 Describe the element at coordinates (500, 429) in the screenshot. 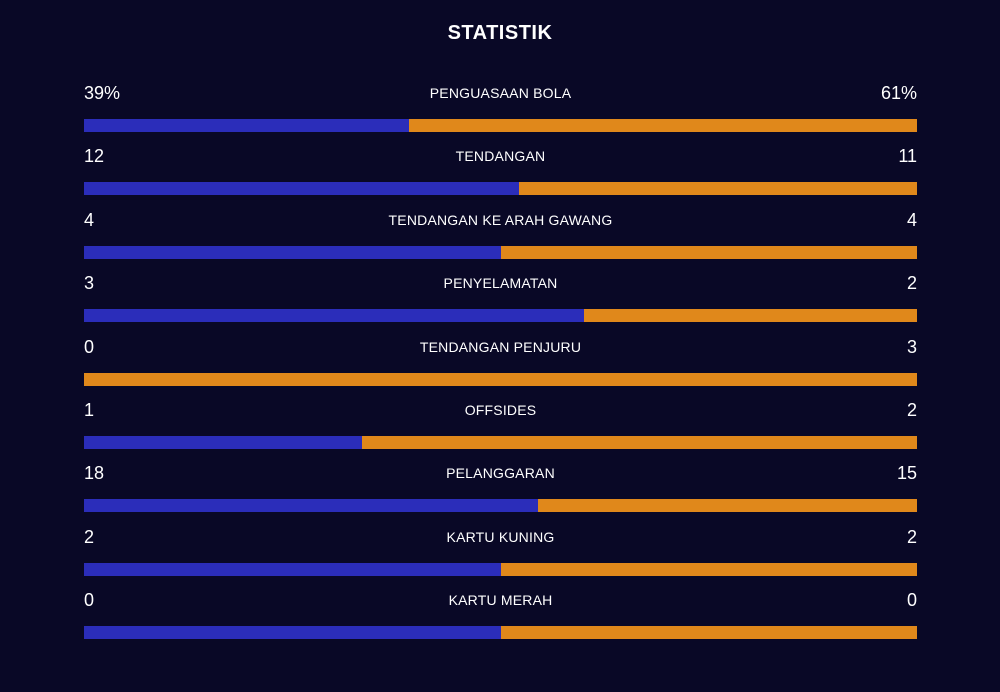

I see `stat-row-offsides: 1 OFFSIDES 2` at that location.